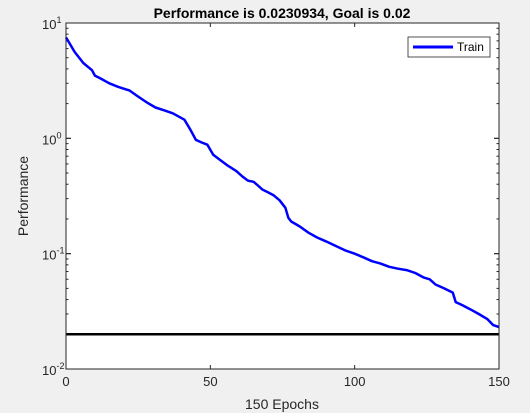 Image resolution: width=530 pixels, height=413 pixels. Describe the element at coordinates (499, 381) in the screenshot. I see `x-tick-label: 150` at that location.